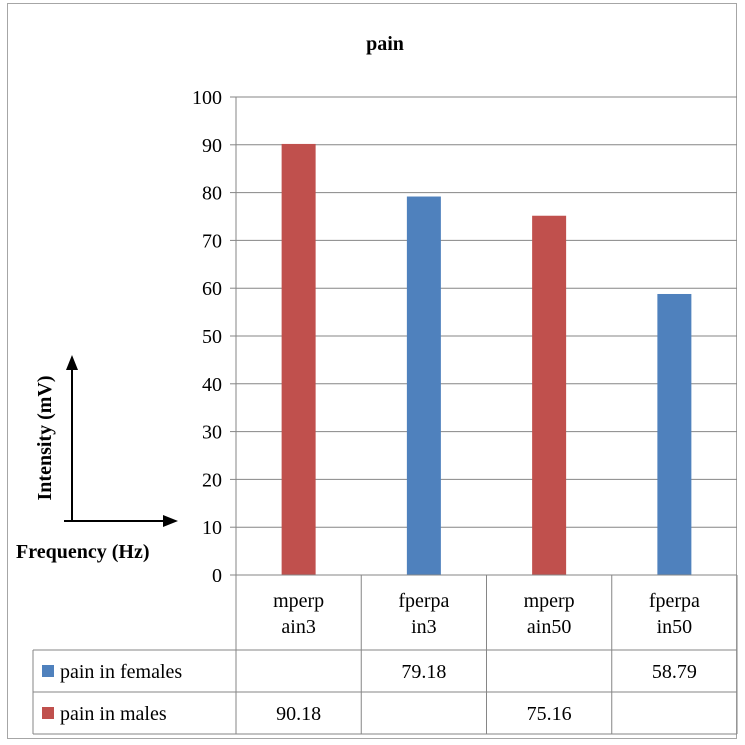  What do you see at coordinates (674, 614) in the screenshot?
I see `x-category-label: fperpa in50` at bounding box center [674, 614].